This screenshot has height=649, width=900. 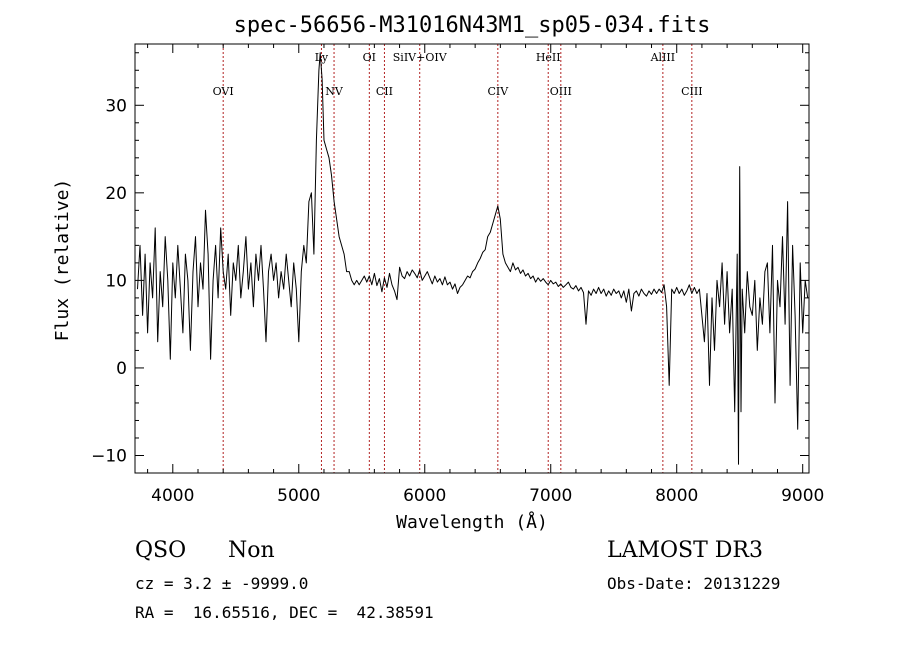 I want to click on emission-label: CIV, so click(x=498, y=91).